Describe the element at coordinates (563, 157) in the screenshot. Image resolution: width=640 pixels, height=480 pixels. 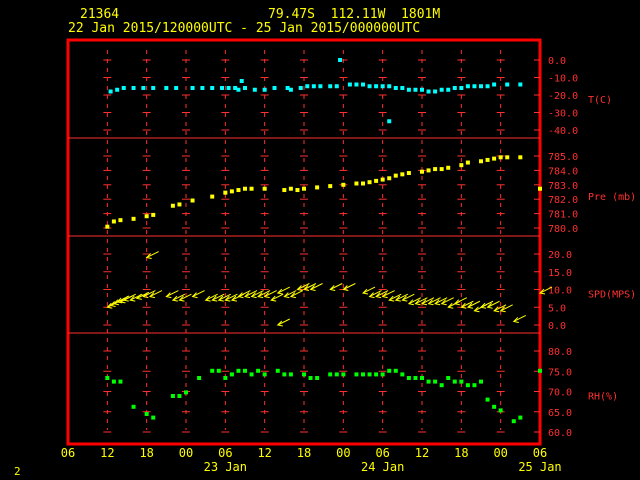
I see `y-tick-label: 785.0` at that location.